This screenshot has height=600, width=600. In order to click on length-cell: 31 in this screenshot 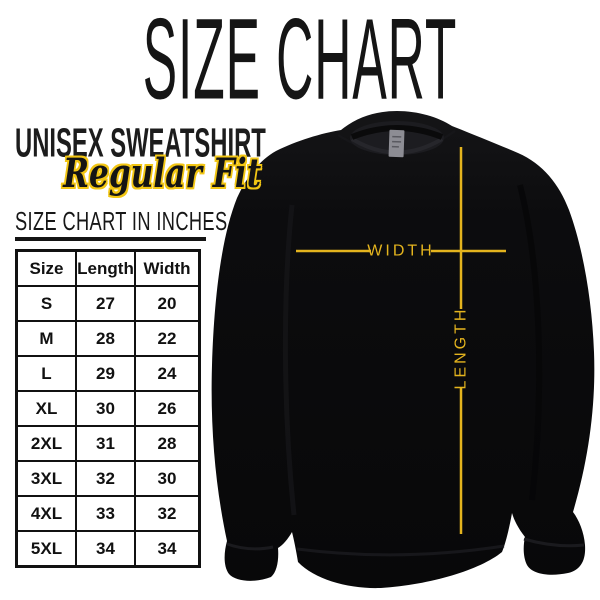, I will do `click(105, 443)`.